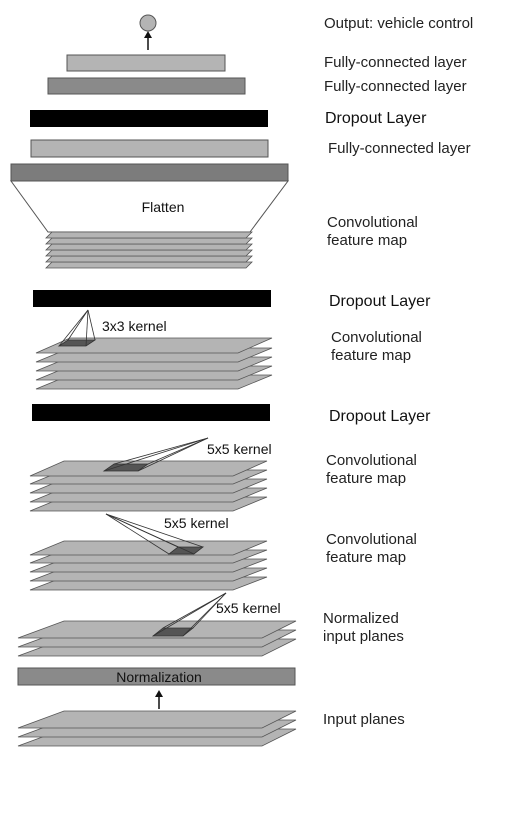 The width and height of the screenshot is (509, 819). I want to click on output-arrowhead, so click(148, 34).